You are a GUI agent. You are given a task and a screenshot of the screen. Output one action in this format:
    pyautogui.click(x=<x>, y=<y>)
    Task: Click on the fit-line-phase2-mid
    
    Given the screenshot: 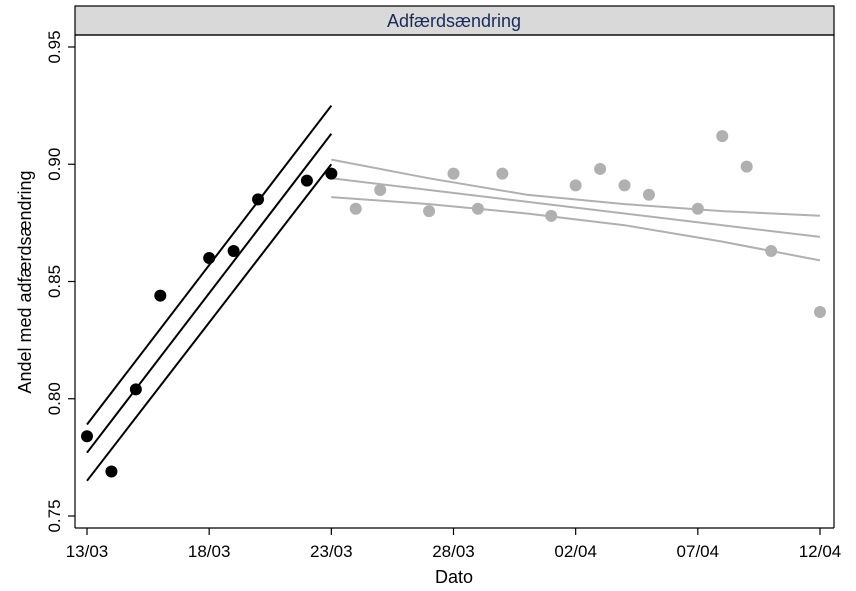 What is the action you would take?
    pyautogui.click(x=576, y=207)
    